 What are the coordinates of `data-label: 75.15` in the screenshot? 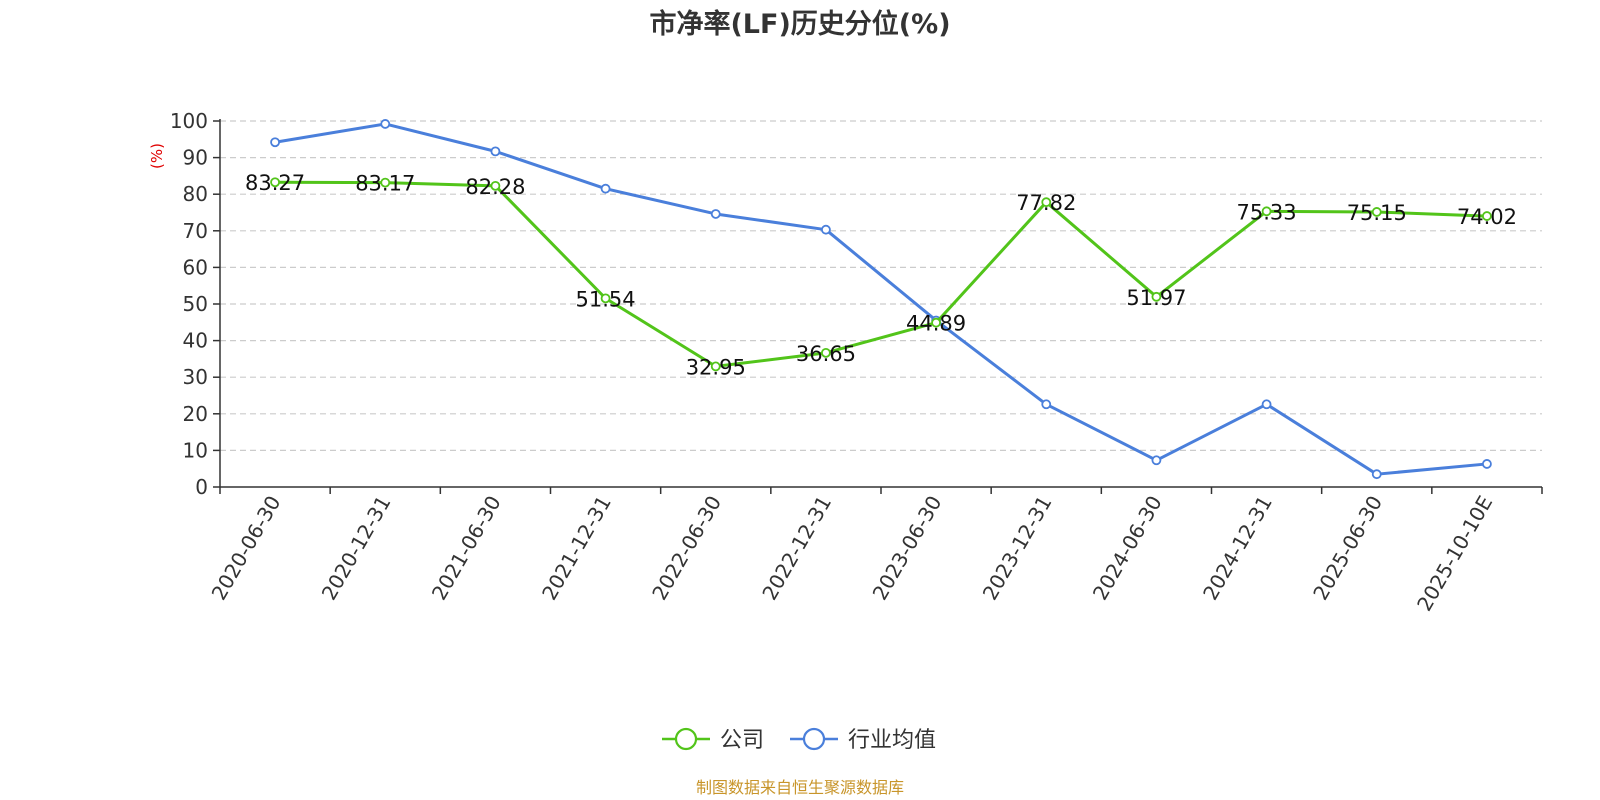 It's located at (1377, 213).